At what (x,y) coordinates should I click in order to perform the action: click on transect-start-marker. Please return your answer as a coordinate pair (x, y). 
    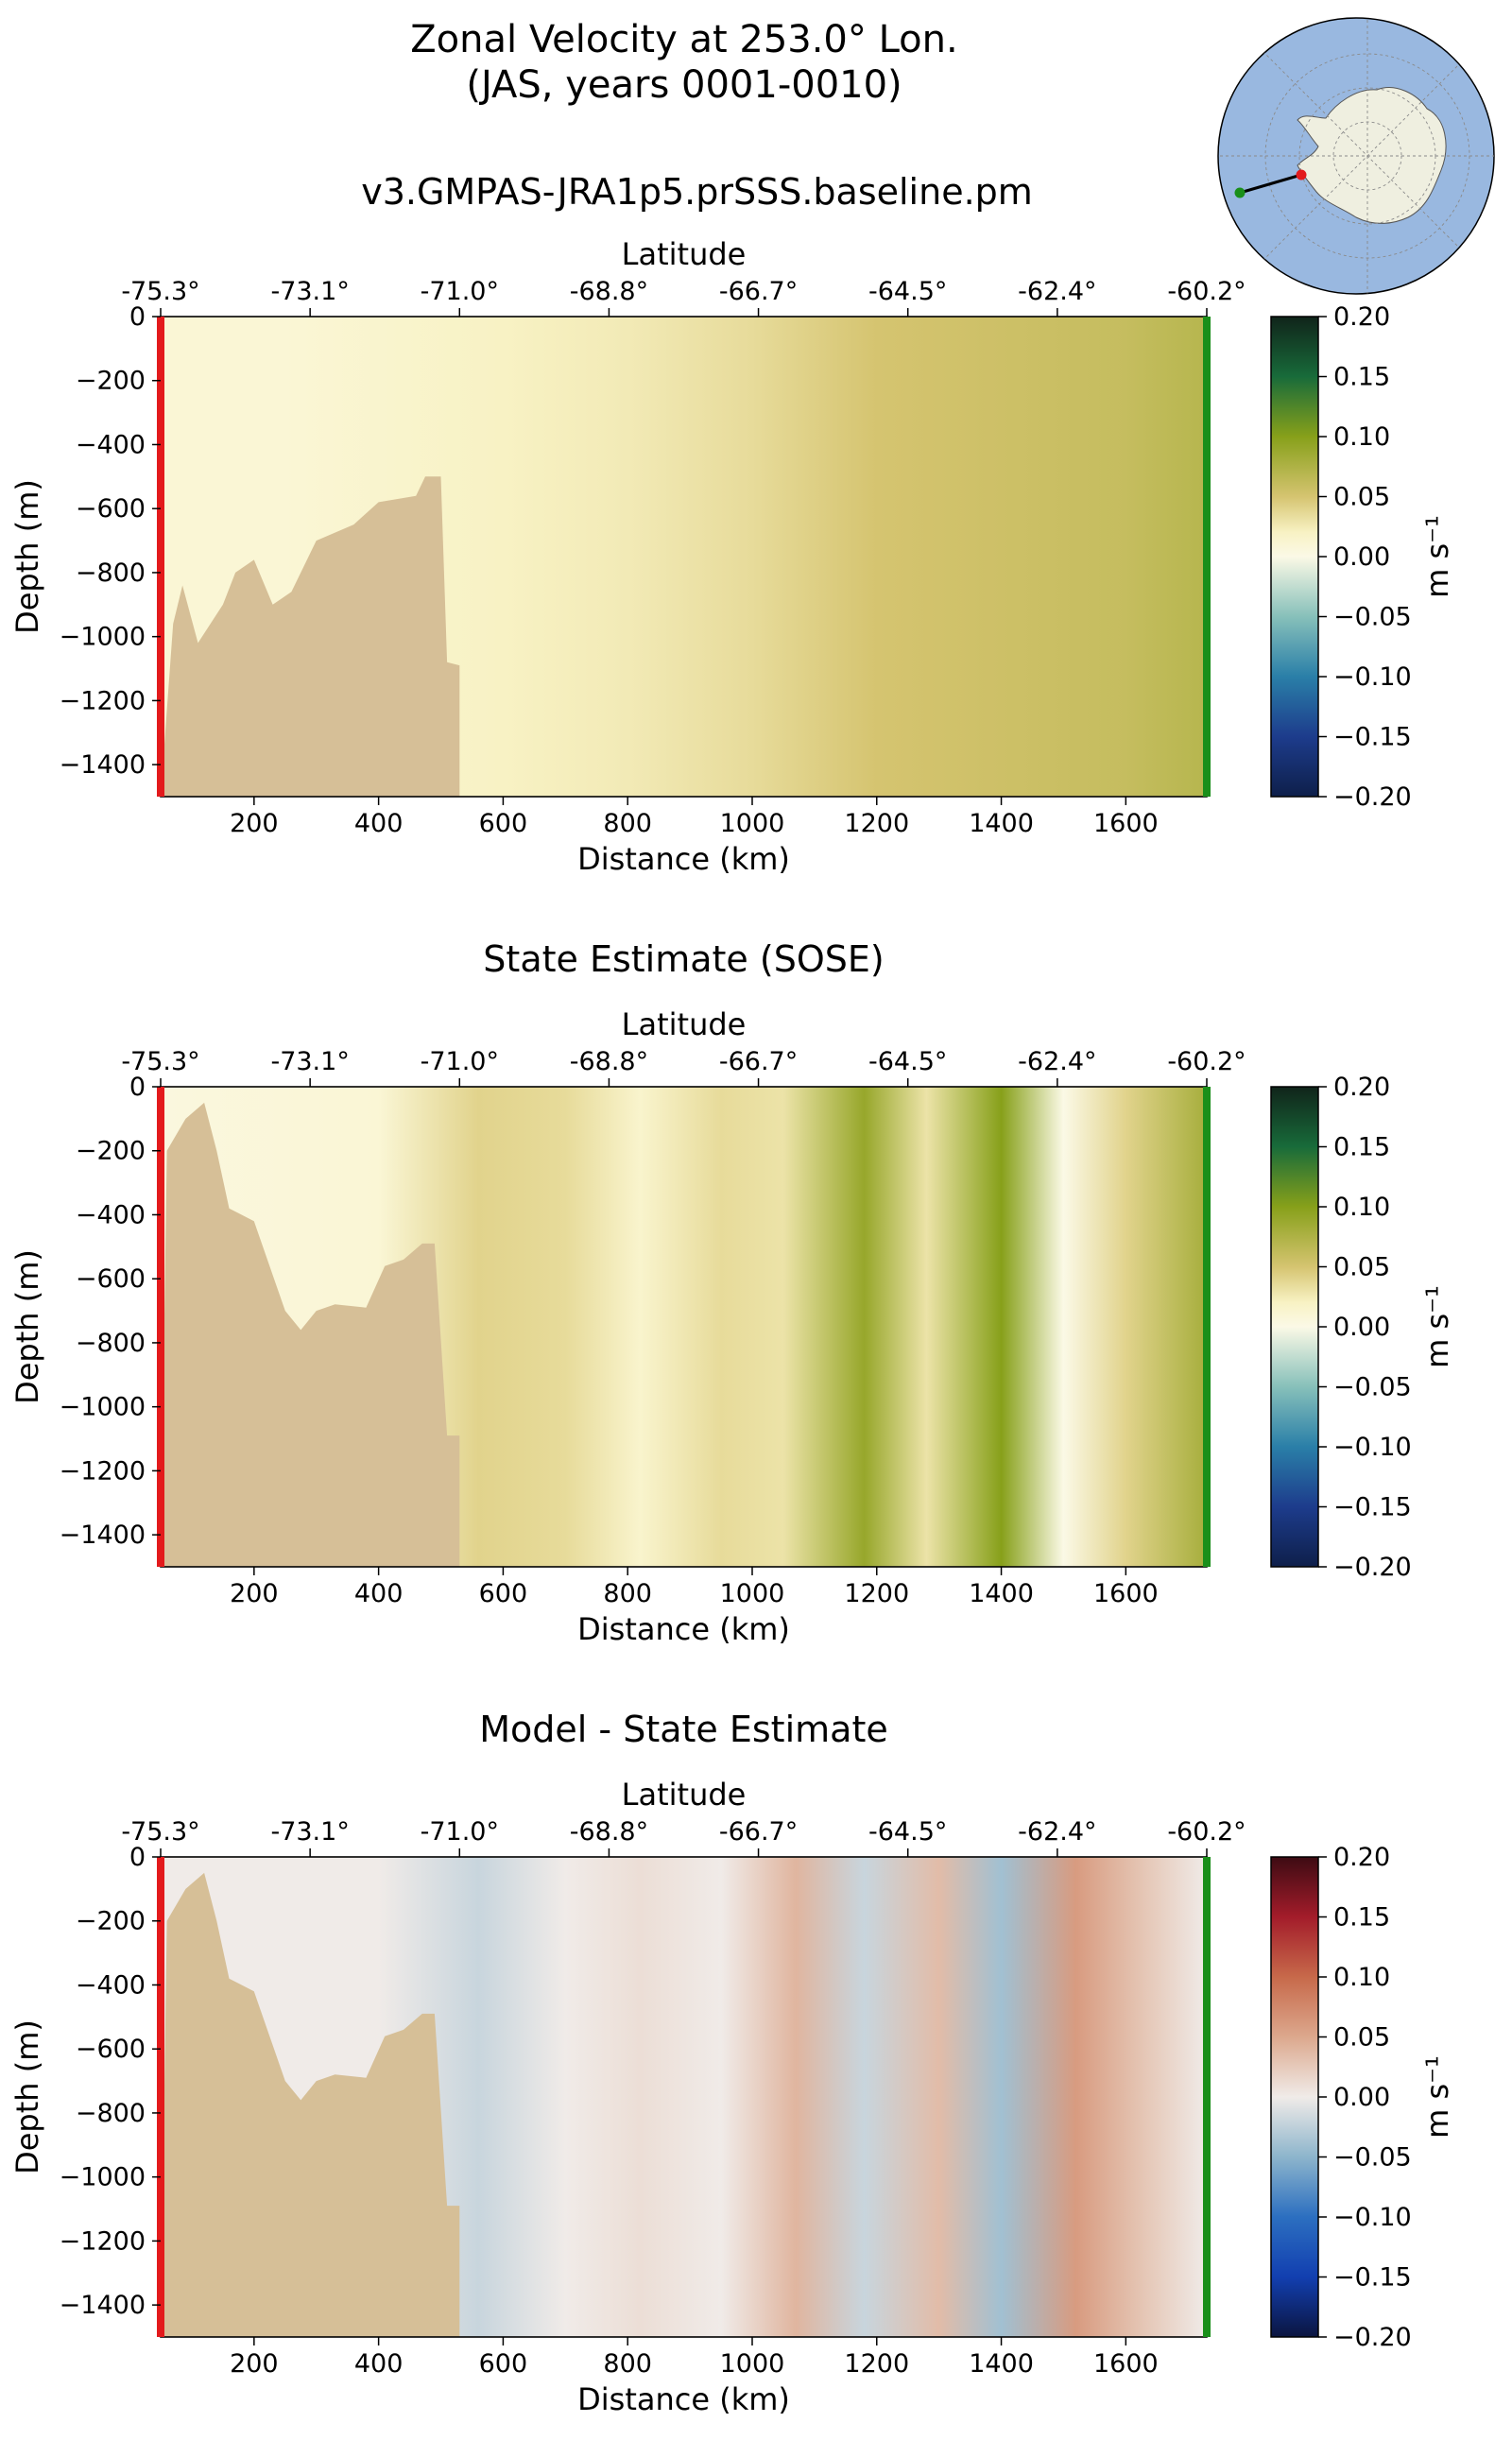
    Looking at the image, I should click on (1301, 174).